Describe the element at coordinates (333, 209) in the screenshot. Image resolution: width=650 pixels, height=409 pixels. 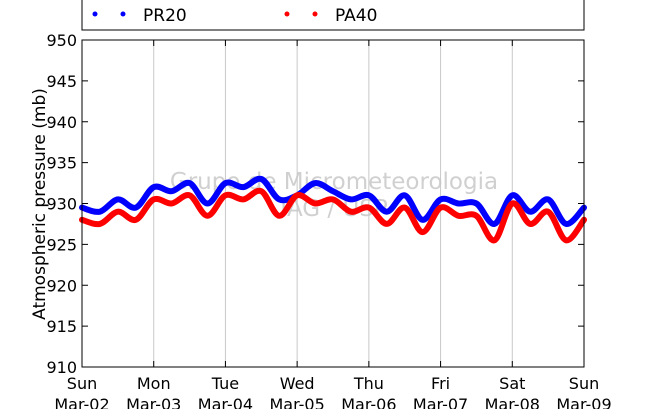
I see `series-layer` at that location.